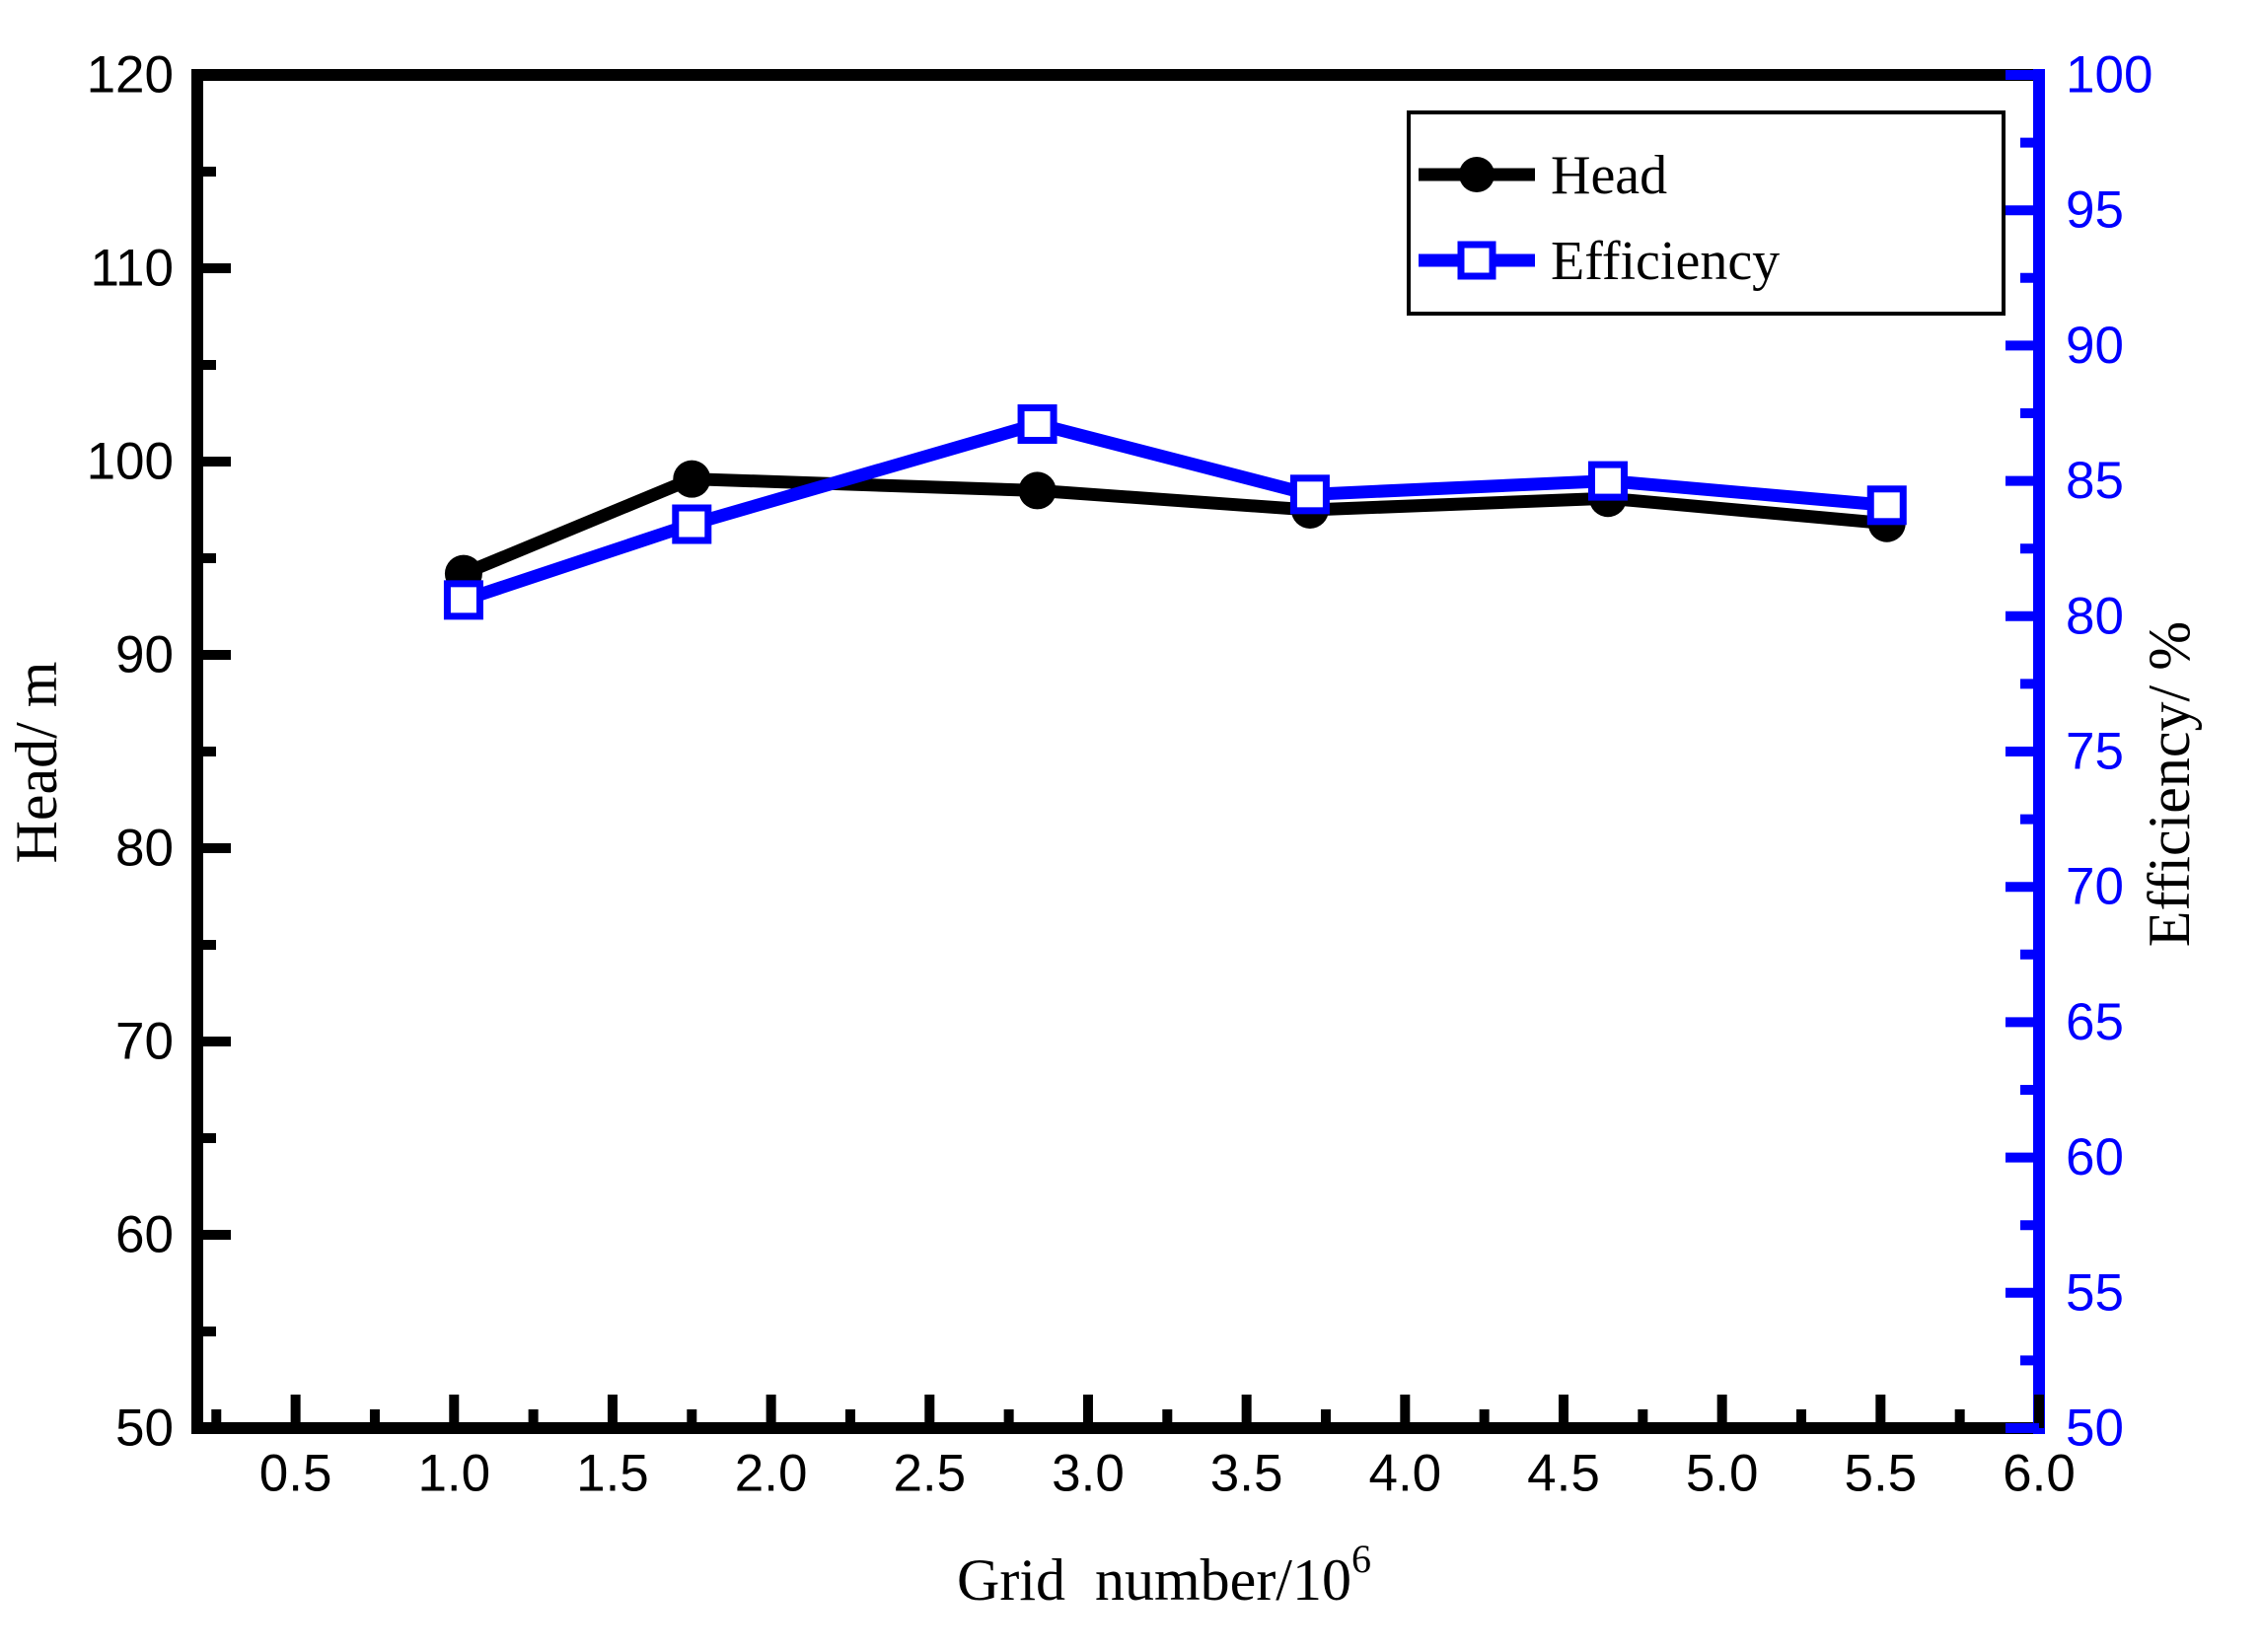 This screenshot has height=1652, width=2261. Describe the element at coordinates (1174, 526) in the screenshot. I see `series-head-line` at that location.